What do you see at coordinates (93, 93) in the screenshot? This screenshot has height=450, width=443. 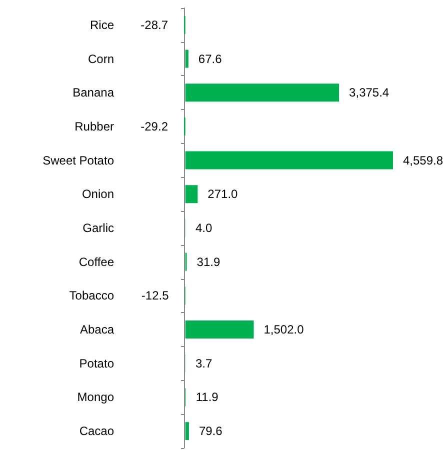 I see `y-tick-label: Banana` at bounding box center [93, 93].